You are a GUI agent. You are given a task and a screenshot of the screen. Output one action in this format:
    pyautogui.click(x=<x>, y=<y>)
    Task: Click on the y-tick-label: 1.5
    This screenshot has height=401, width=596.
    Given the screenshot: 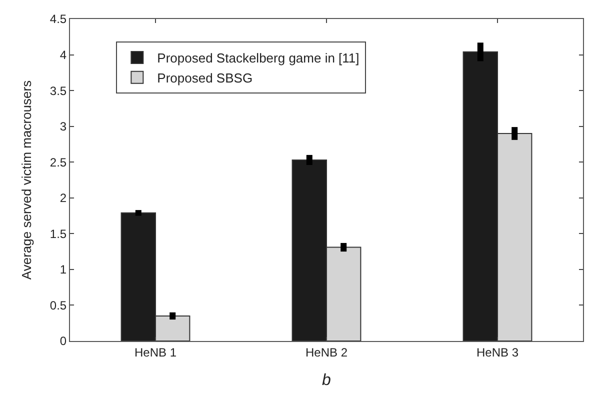 What is the action you would take?
    pyautogui.click(x=58, y=233)
    